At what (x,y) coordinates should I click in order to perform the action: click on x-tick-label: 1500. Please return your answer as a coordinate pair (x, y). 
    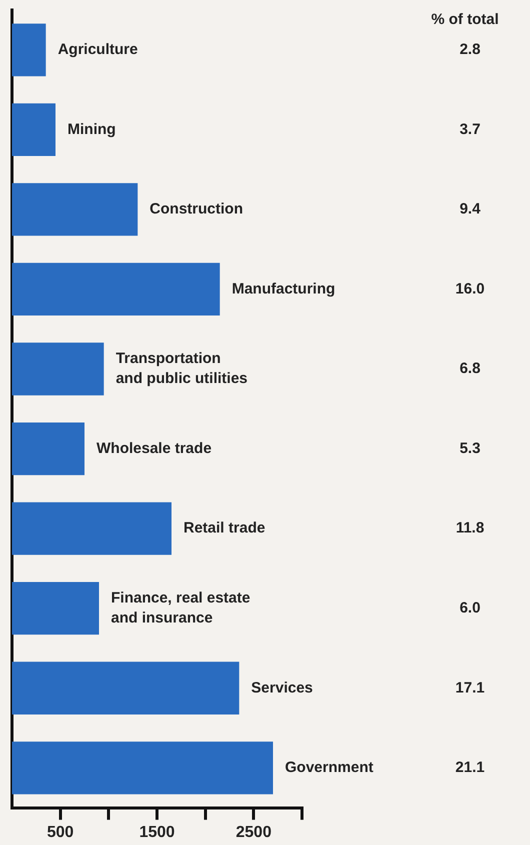
    Looking at the image, I should click on (157, 832).